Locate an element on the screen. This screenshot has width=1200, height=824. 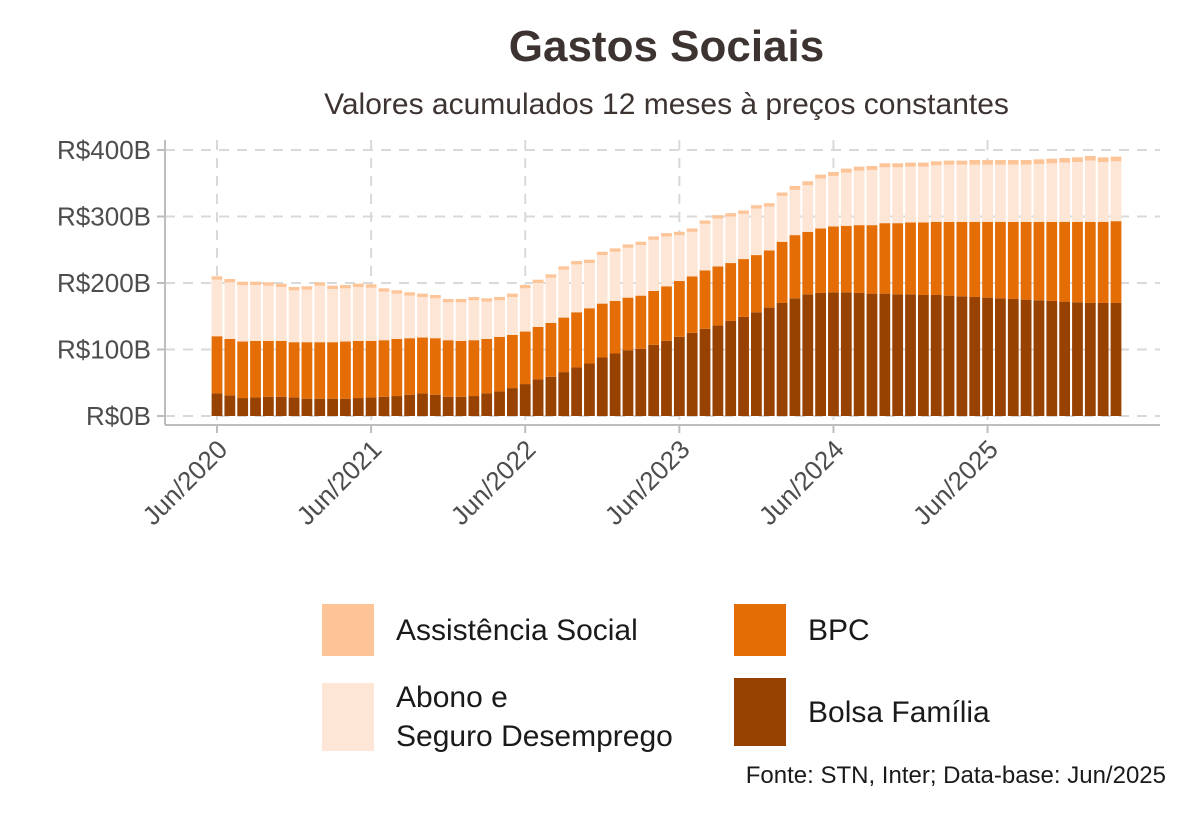
y-tick-label: R$0B is located at coordinates (118, 416).